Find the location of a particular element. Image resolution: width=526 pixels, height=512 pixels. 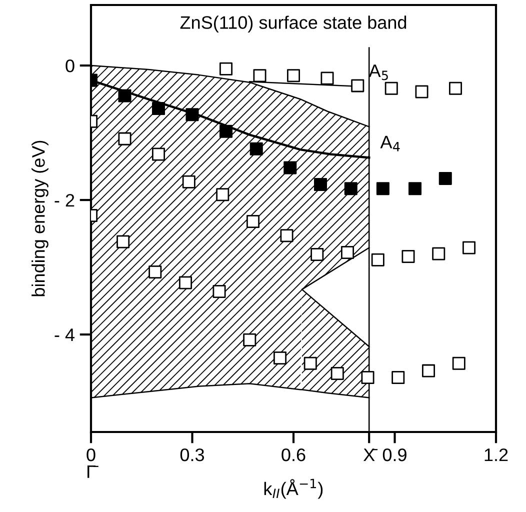

annotation: A$_{4}$ is located at coordinates (390, 144).